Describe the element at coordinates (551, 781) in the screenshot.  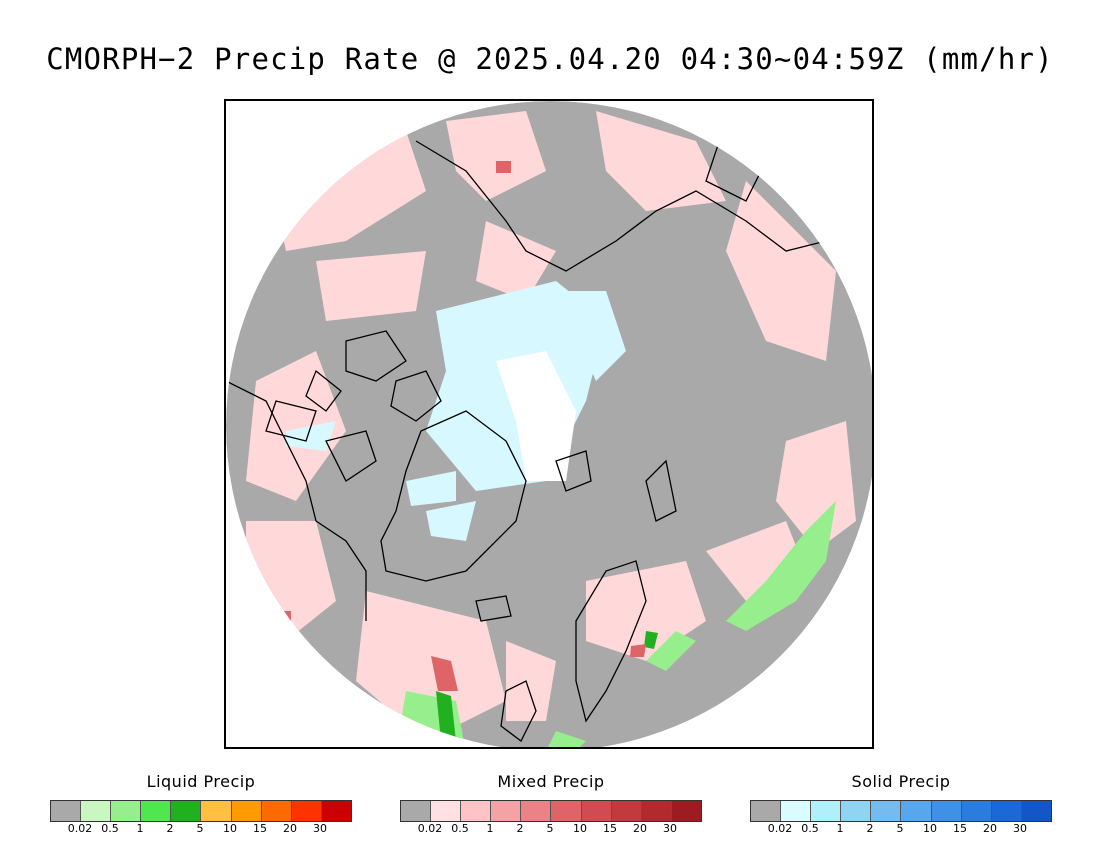
I see `legend-title: Mixed Precip` at that location.